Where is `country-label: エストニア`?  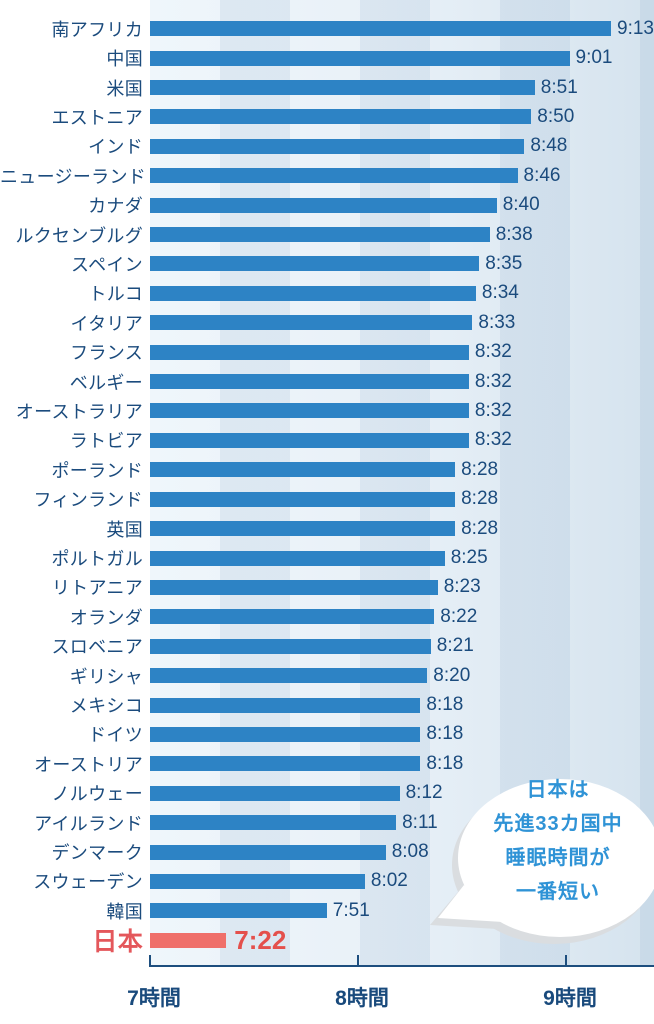
country-label: エストニア is located at coordinates (97, 117).